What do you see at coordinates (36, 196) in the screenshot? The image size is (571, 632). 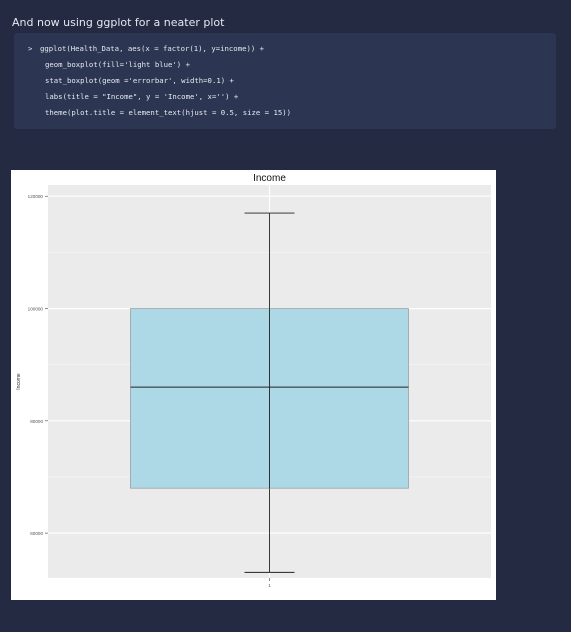 I see `y-tick-label: 120000` at bounding box center [36, 196].